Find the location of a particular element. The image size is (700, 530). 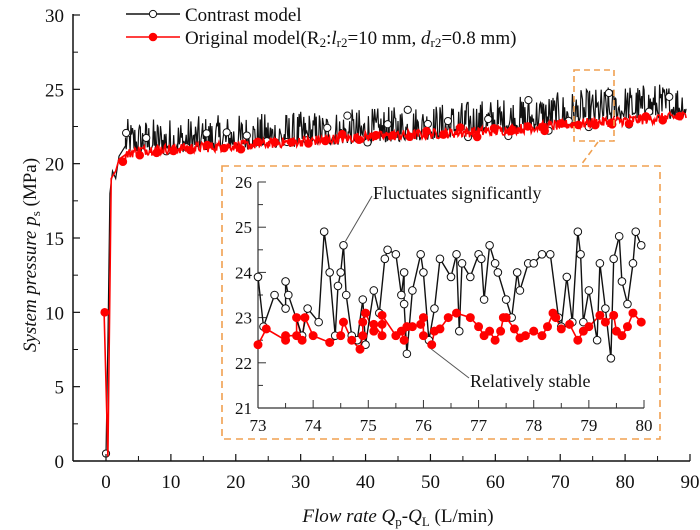

inset-y-tick-label: 26 is located at coordinates (243, 182).